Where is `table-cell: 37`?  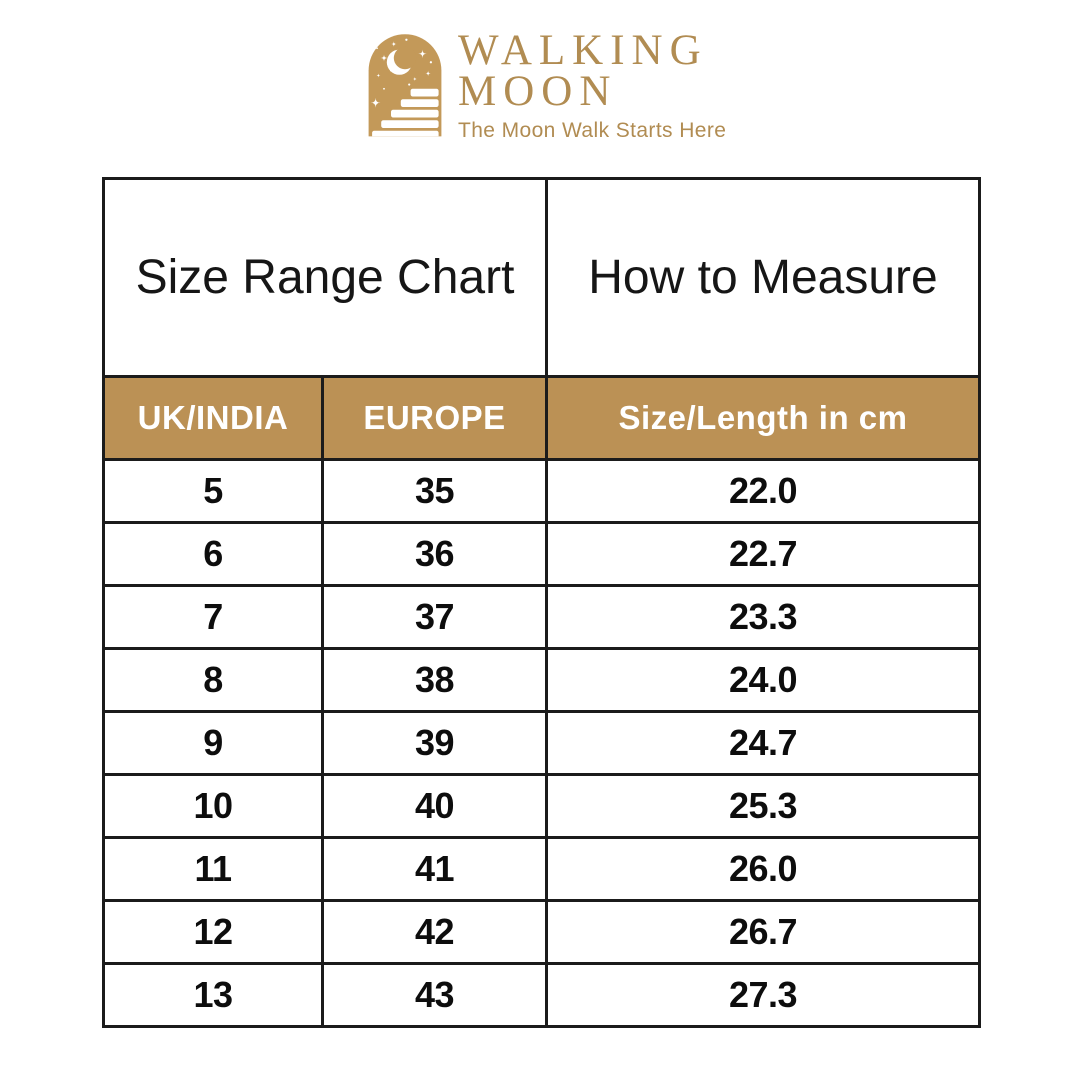
table-cell: 37 is located at coordinates (434, 617).